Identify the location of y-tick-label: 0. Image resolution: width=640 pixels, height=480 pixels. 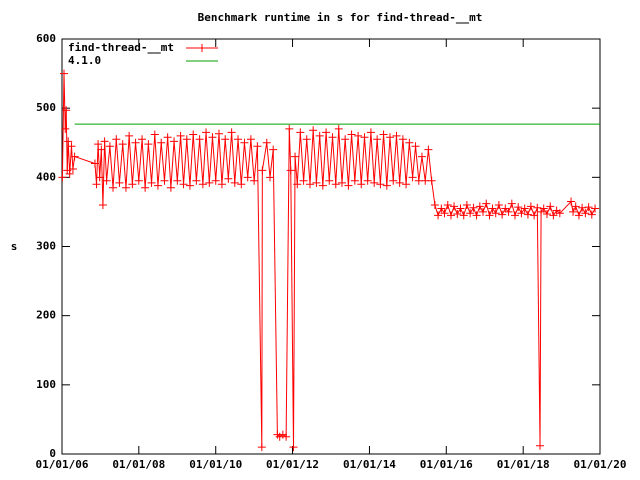
(52, 453).